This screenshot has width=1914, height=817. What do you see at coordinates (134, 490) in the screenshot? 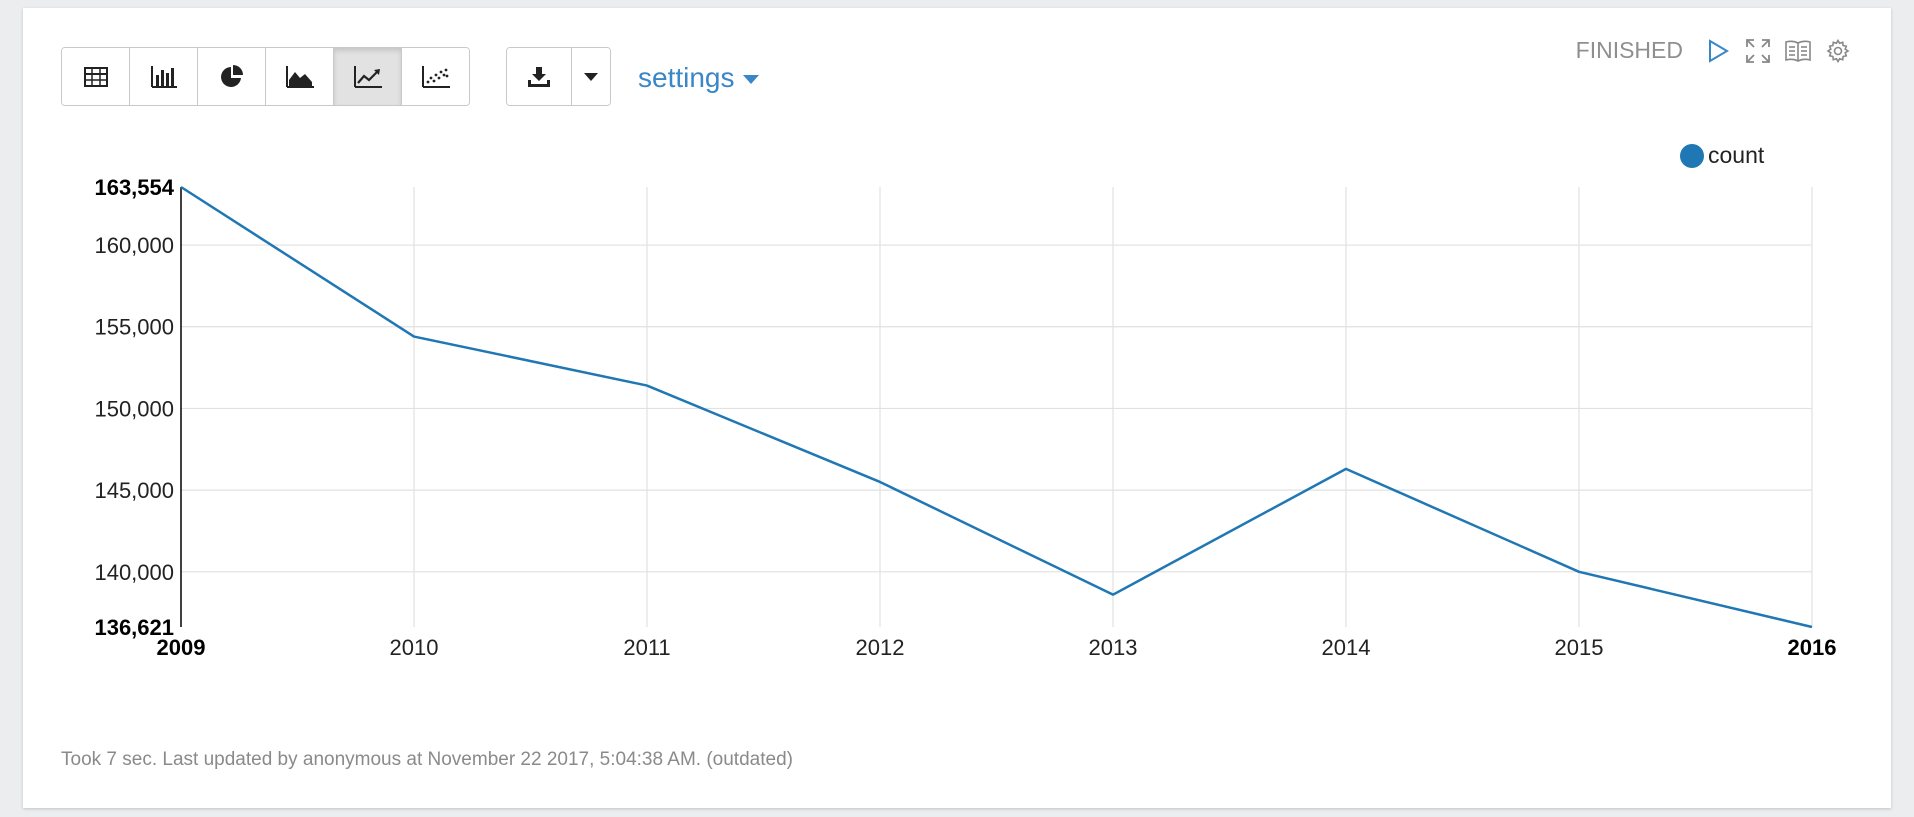
I see `y-tick-label: 145,000` at bounding box center [134, 490].